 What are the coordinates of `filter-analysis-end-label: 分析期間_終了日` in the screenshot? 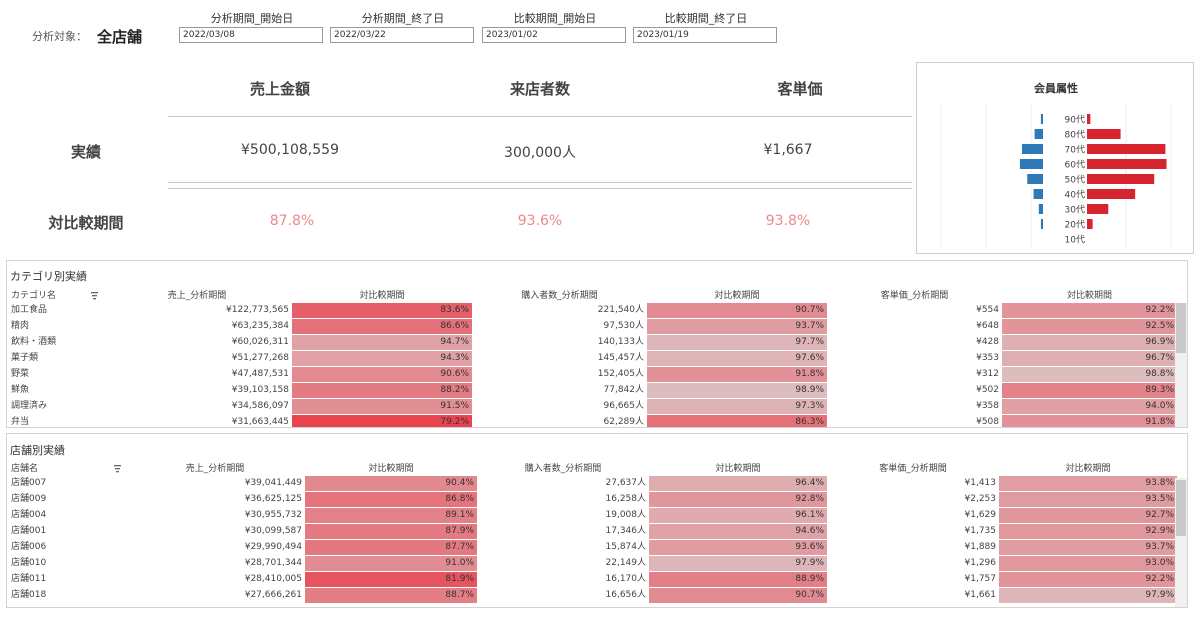 It's located at (403, 18).